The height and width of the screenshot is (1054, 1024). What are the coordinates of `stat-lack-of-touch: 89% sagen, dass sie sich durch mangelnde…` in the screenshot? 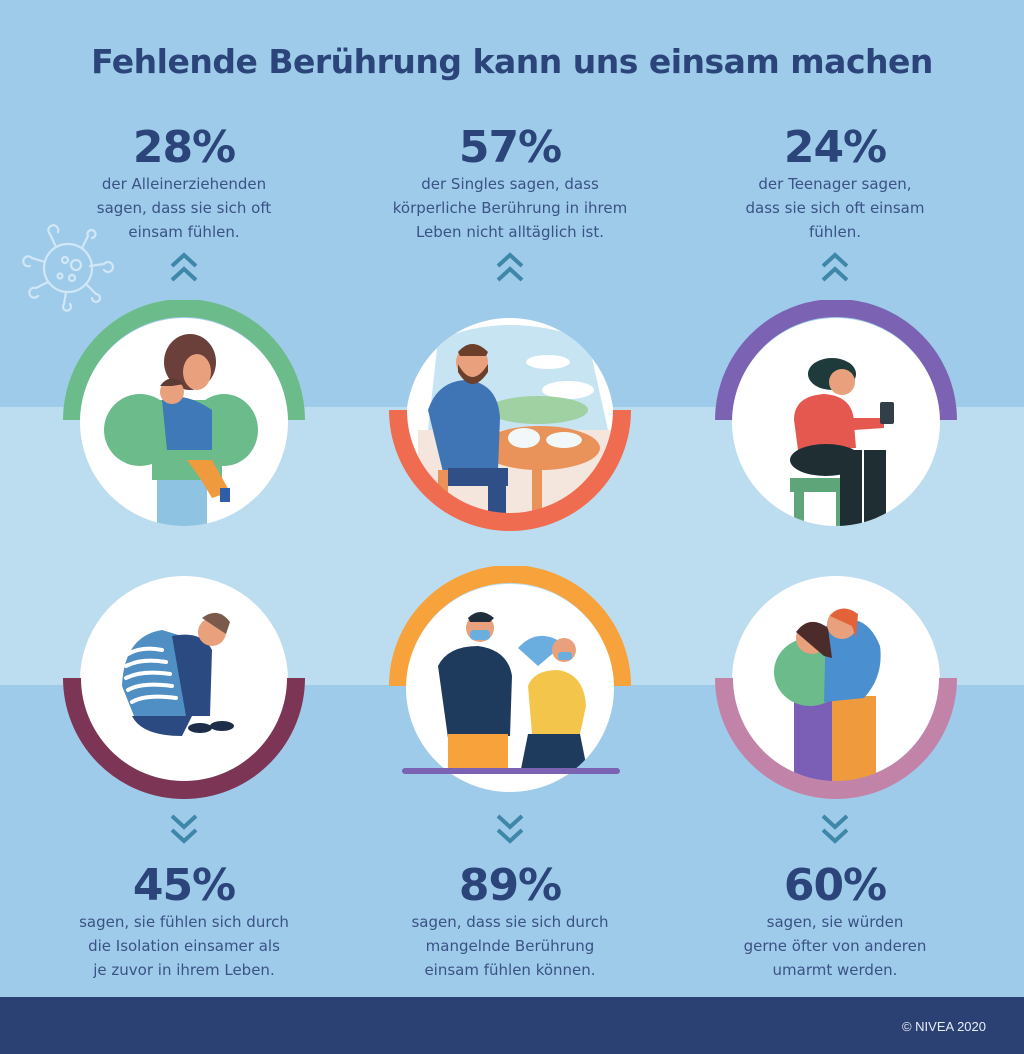 It's located at (510, 922).